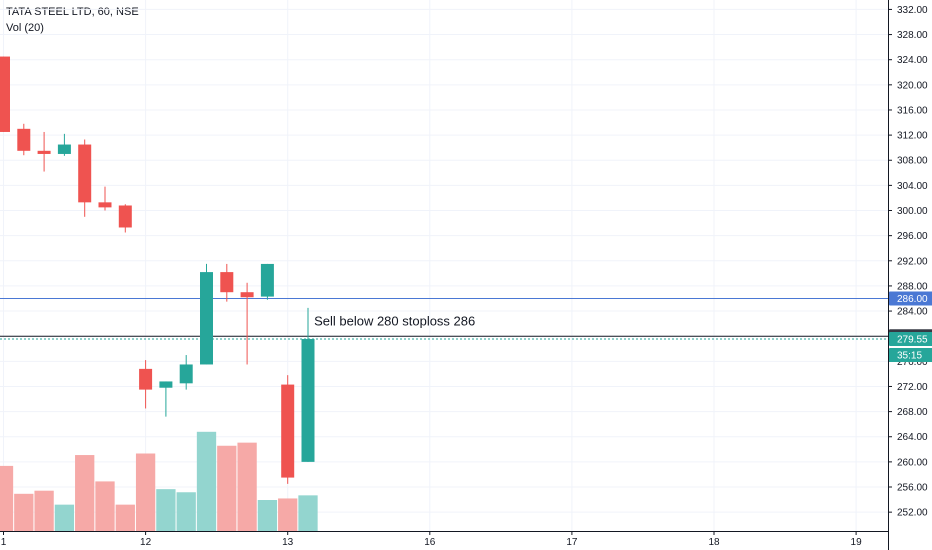 The image size is (932, 550). I want to click on price-tick-label: 296.00, so click(912, 236).